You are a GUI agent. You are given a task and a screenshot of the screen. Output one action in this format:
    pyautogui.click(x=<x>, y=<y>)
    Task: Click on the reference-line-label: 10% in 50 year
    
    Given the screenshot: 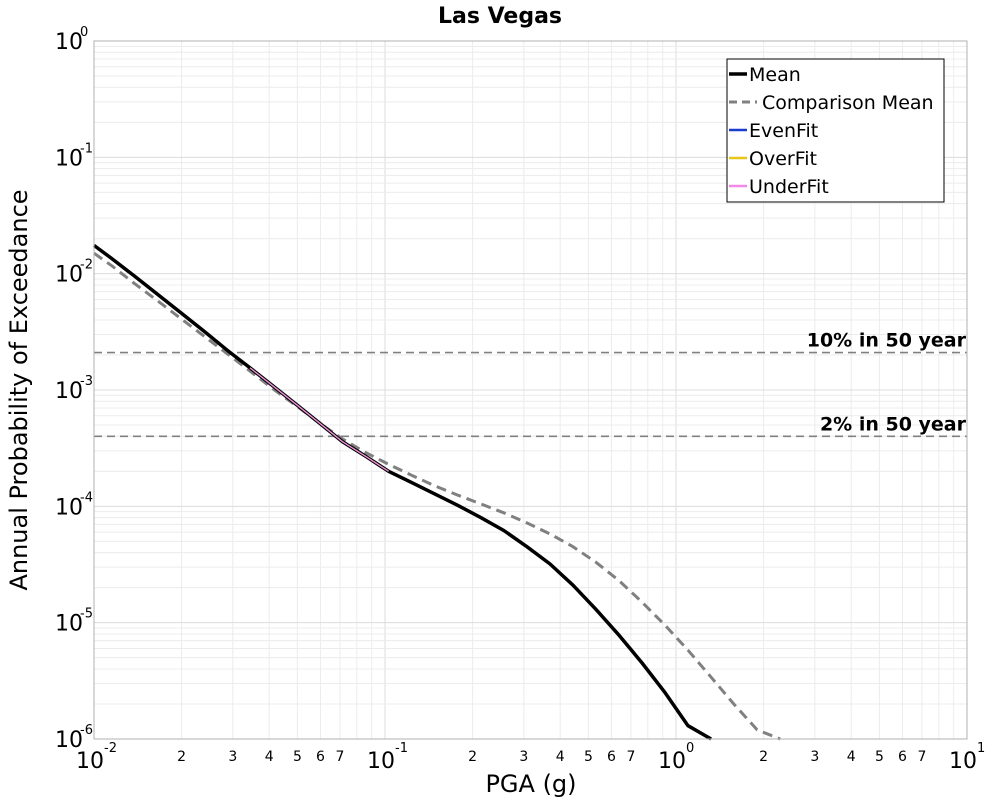 What is the action you would take?
    pyautogui.click(x=887, y=341)
    